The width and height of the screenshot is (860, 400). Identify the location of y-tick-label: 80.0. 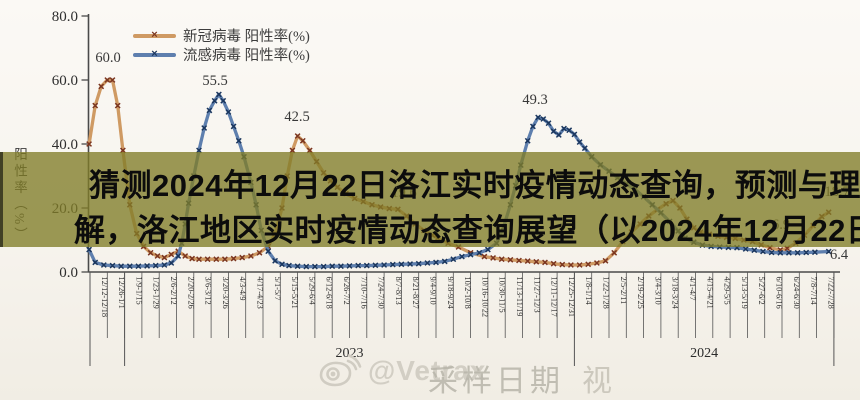
(65, 17).